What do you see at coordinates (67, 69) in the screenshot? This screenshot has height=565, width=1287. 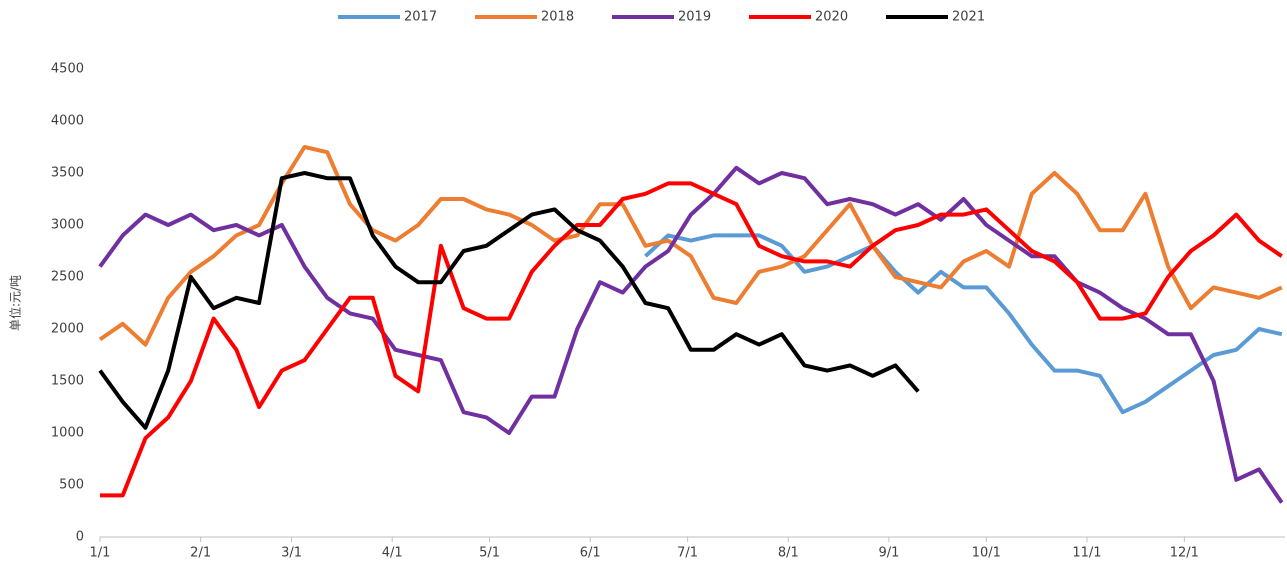 I see `y-tick-label: 4500` at bounding box center [67, 69].